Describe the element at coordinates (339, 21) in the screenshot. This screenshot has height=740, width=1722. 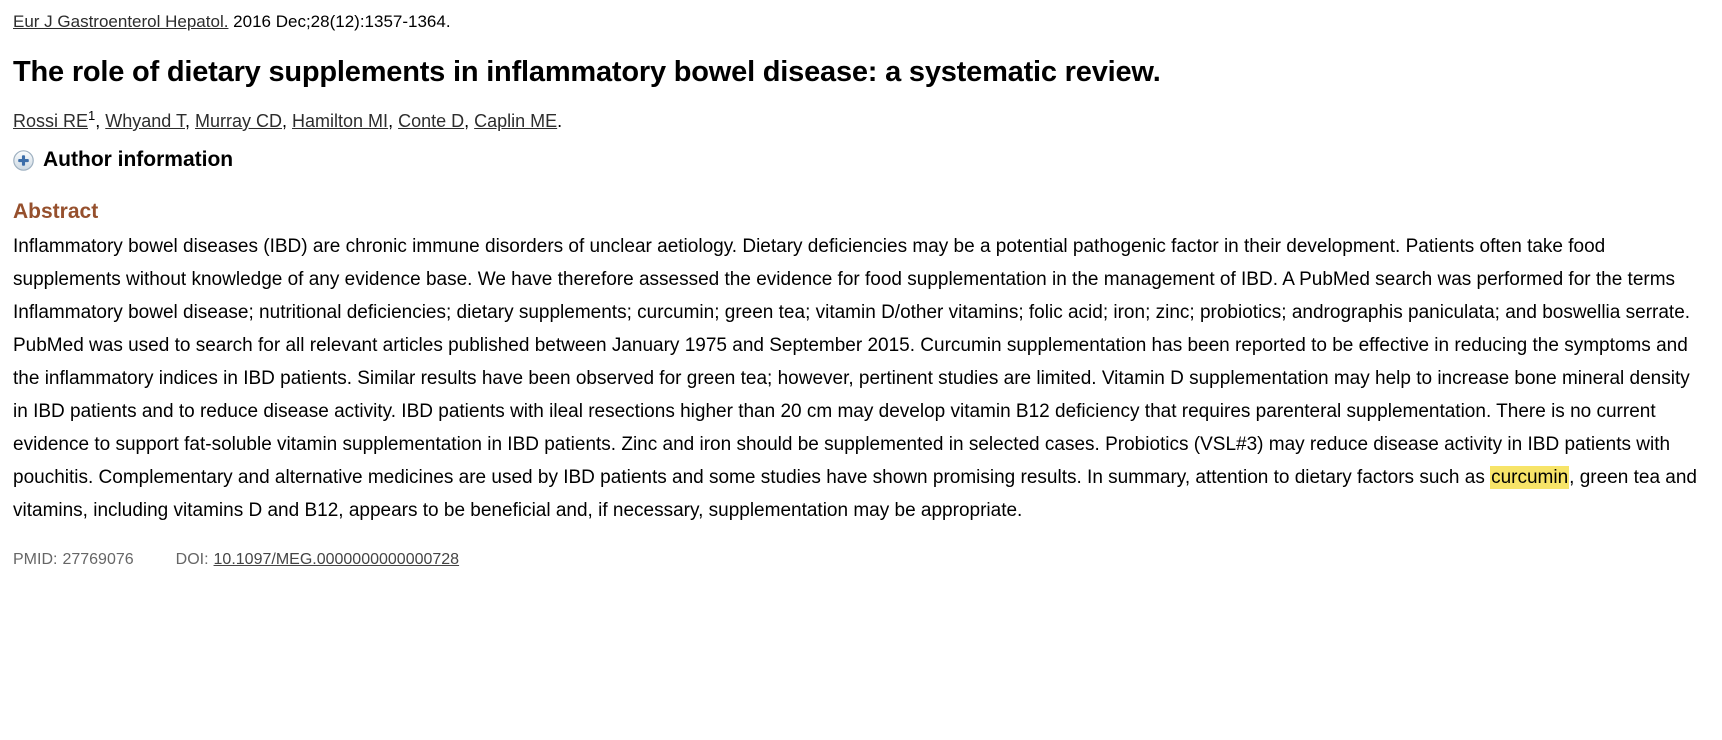
I see `citation-details: 2016 Dec;28(12):1357-1364.` at that location.